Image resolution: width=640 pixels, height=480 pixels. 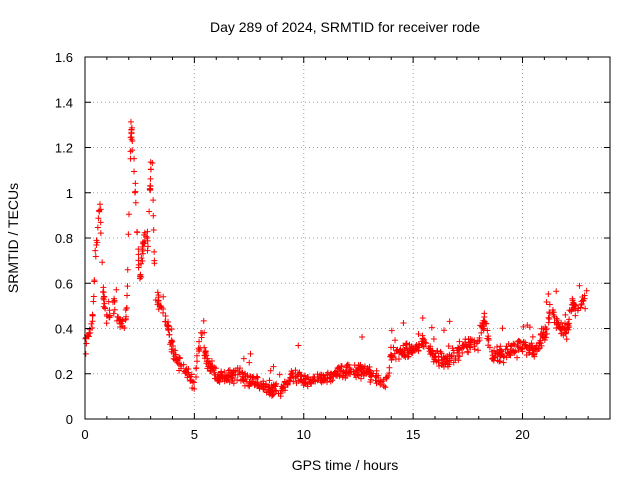 What do you see at coordinates (413, 434) in the screenshot?
I see `x-tick-label: 15` at bounding box center [413, 434].